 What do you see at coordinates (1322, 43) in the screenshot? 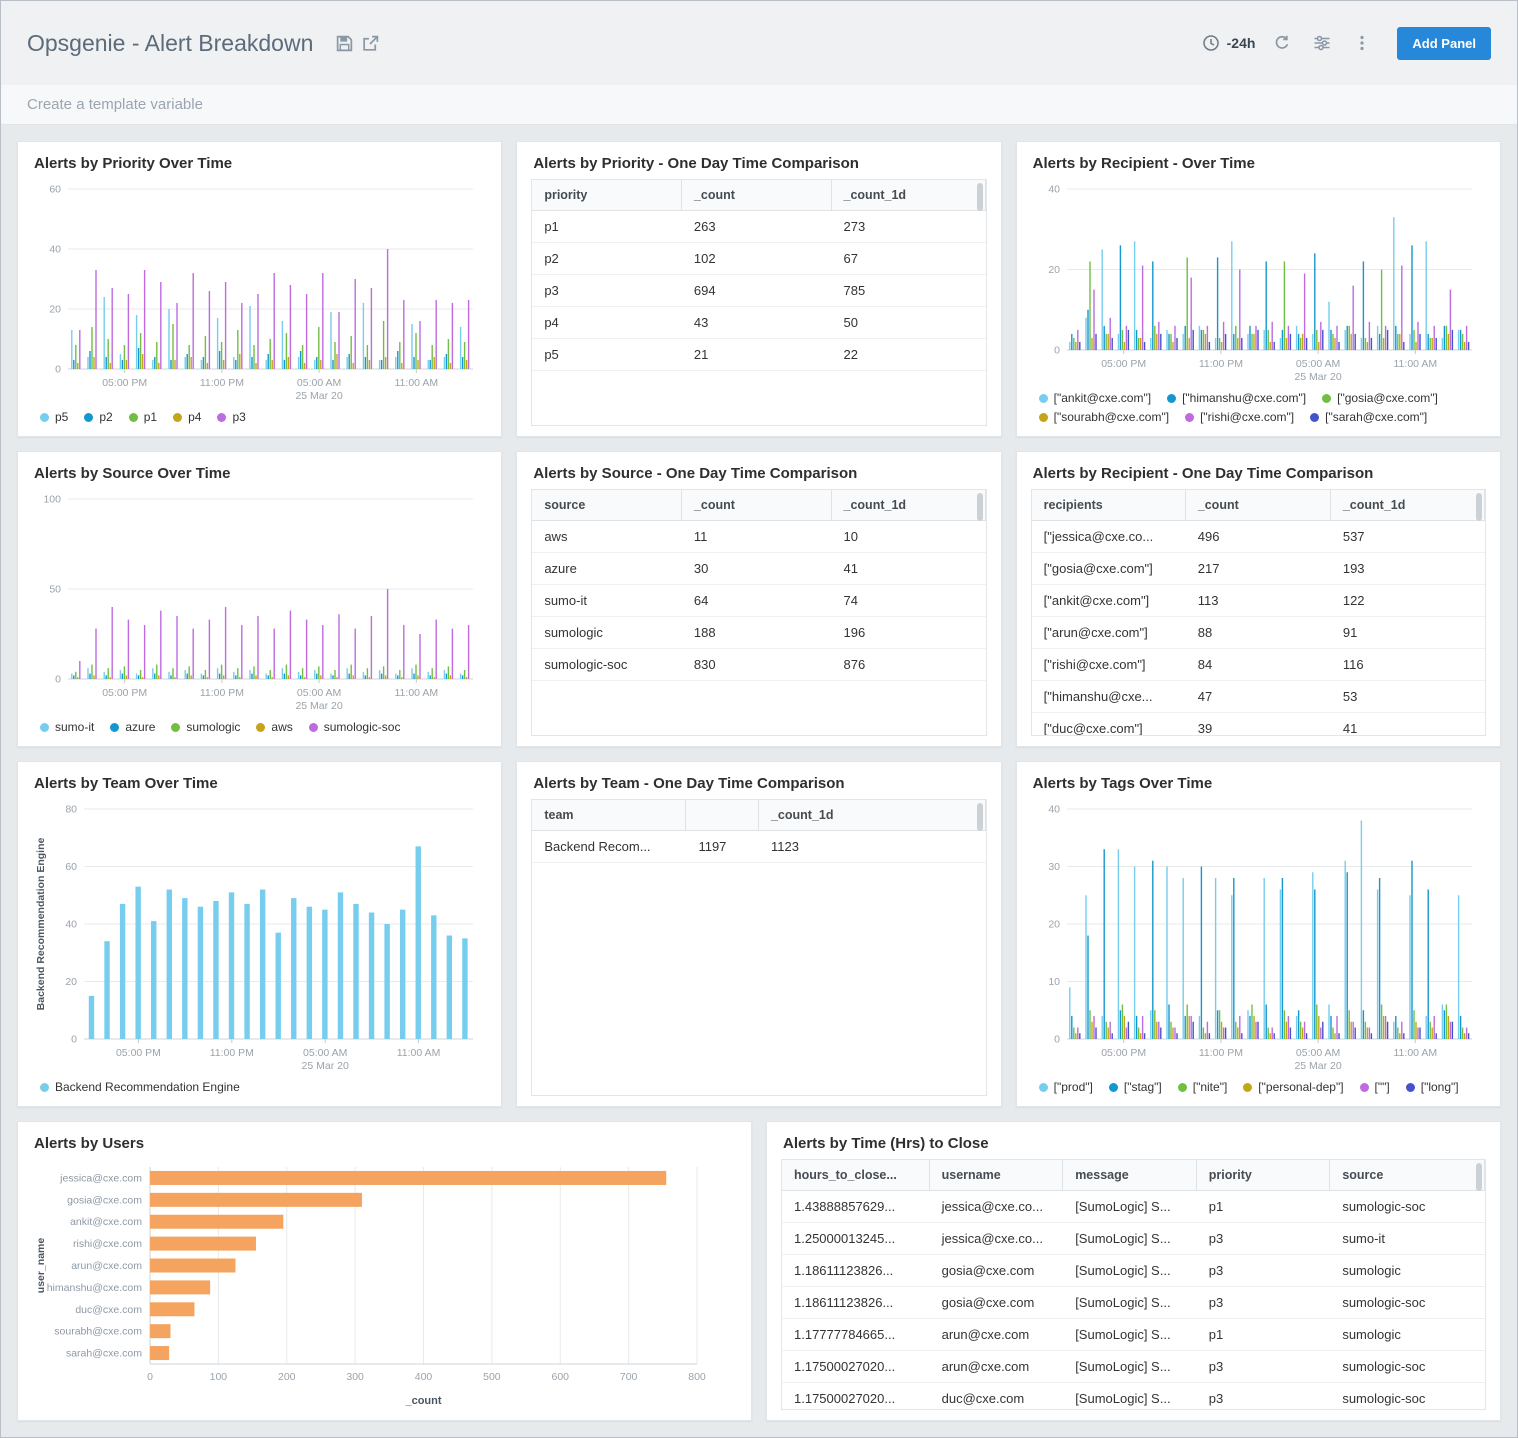
I see `filter-sliders-icon` at bounding box center [1322, 43].